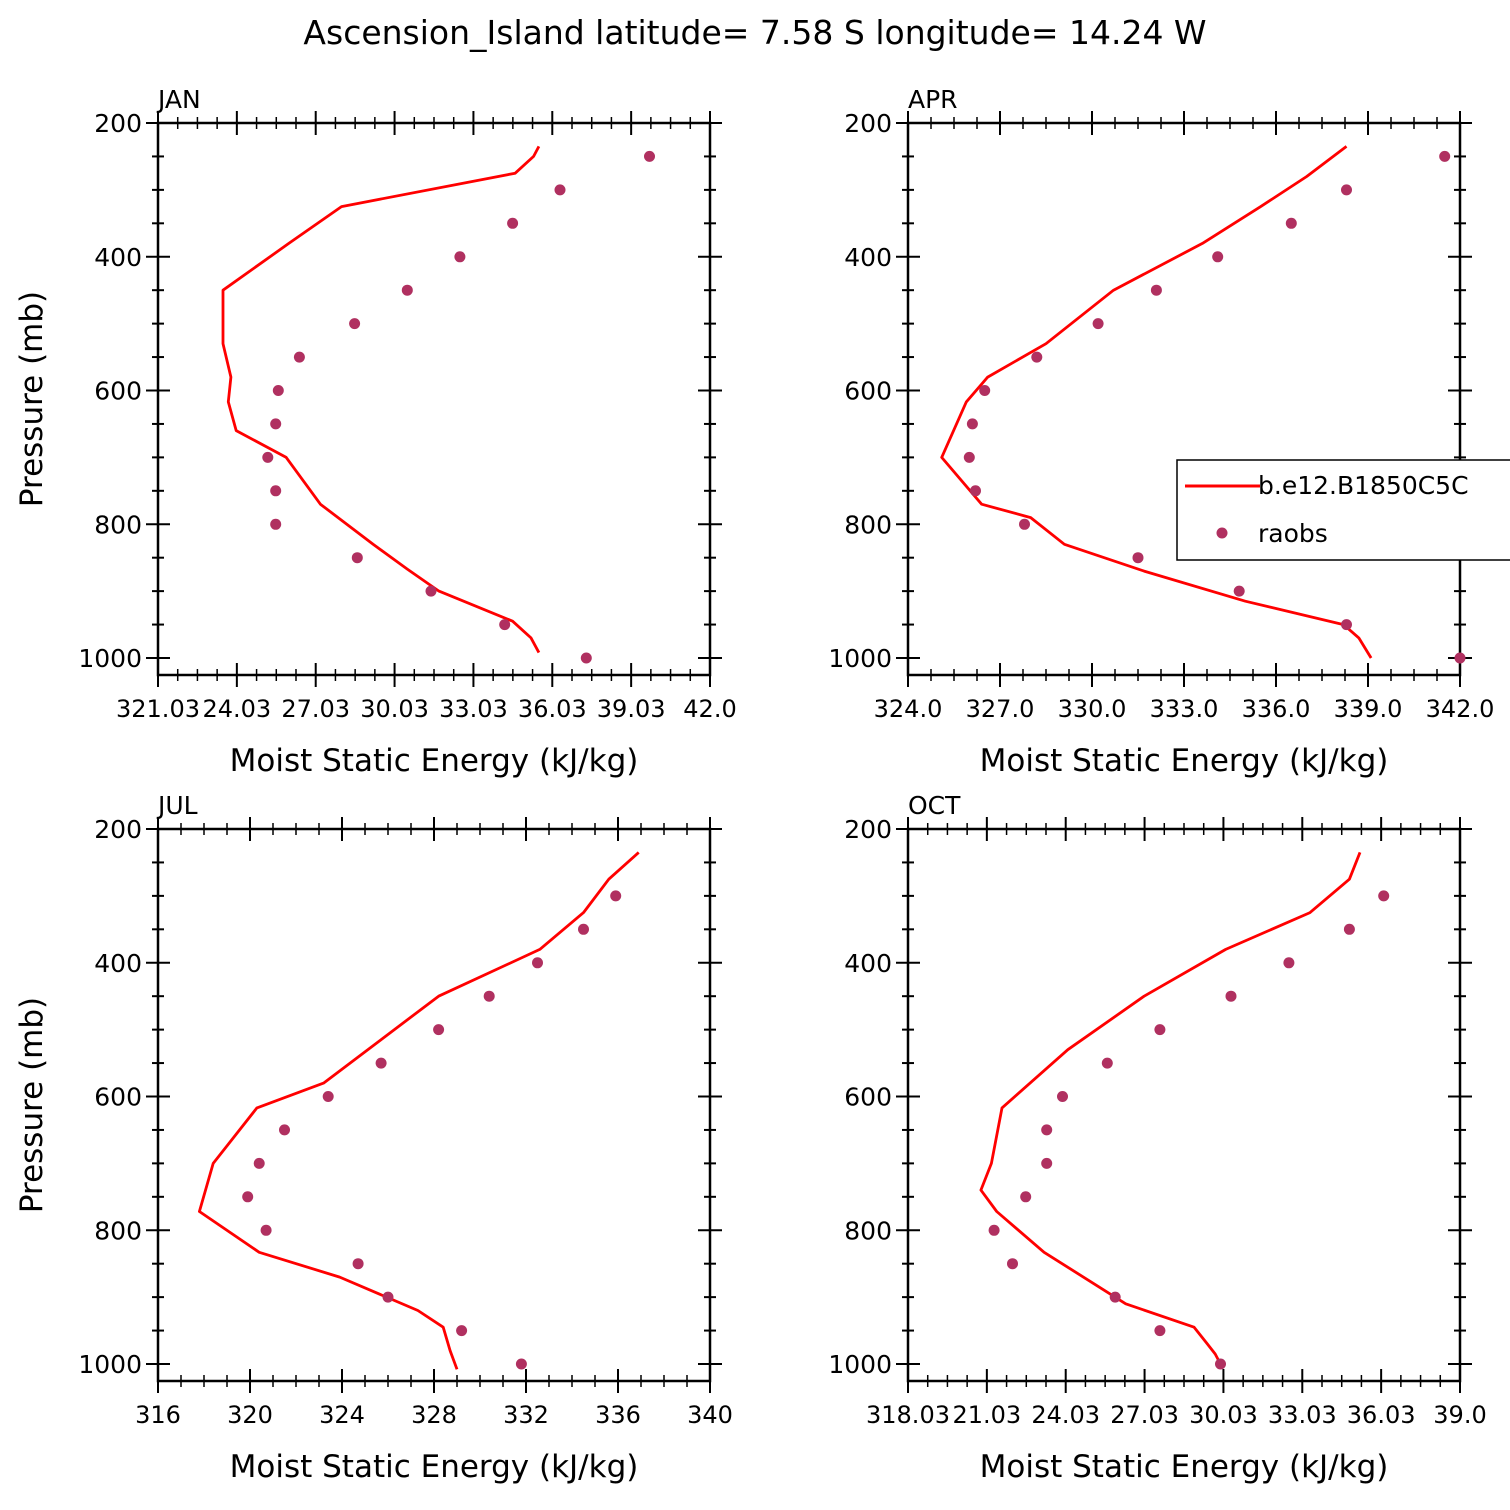 This screenshot has height=1510, width=1510. What do you see at coordinates (1293, 533) in the screenshot?
I see `legend-obs-label: raobs` at bounding box center [1293, 533].